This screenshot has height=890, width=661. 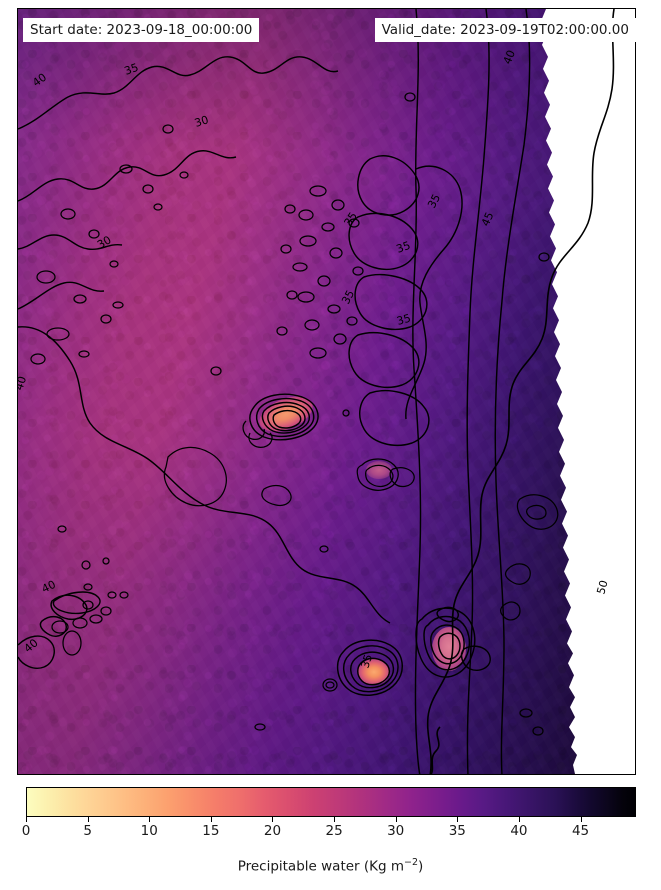 I want to click on contour-label-35e: 35, so click(x=403, y=320).